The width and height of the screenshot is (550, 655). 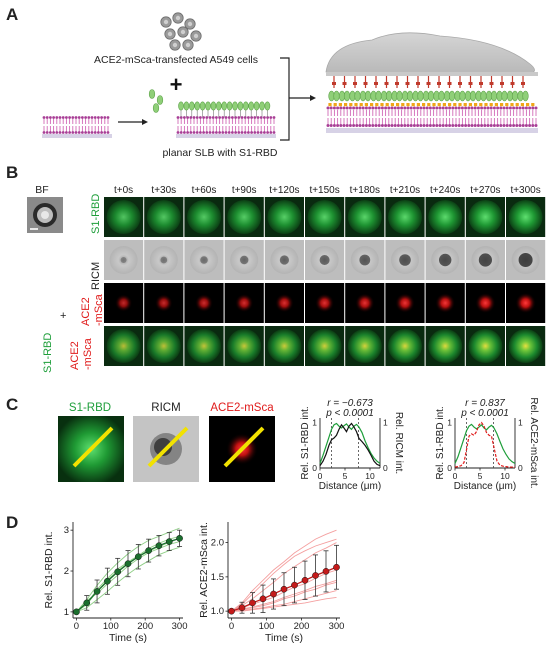 What do you see at coordinates (302, 626) in the screenshot?
I see `x-tick-label: 200` at bounding box center [302, 626].